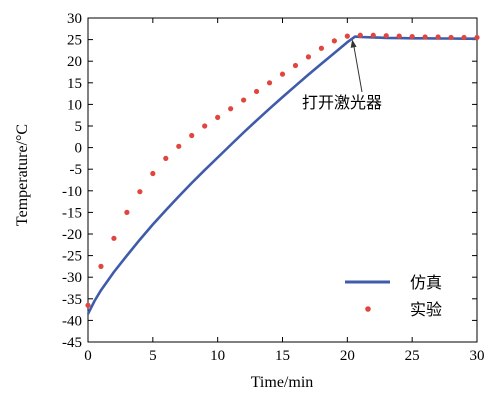 This screenshot has height=394, width=490. What do you see at coordinates (342, 75) in the screenshot?
I see `annotation: 打开激光器` at bounding box center [342, 75].